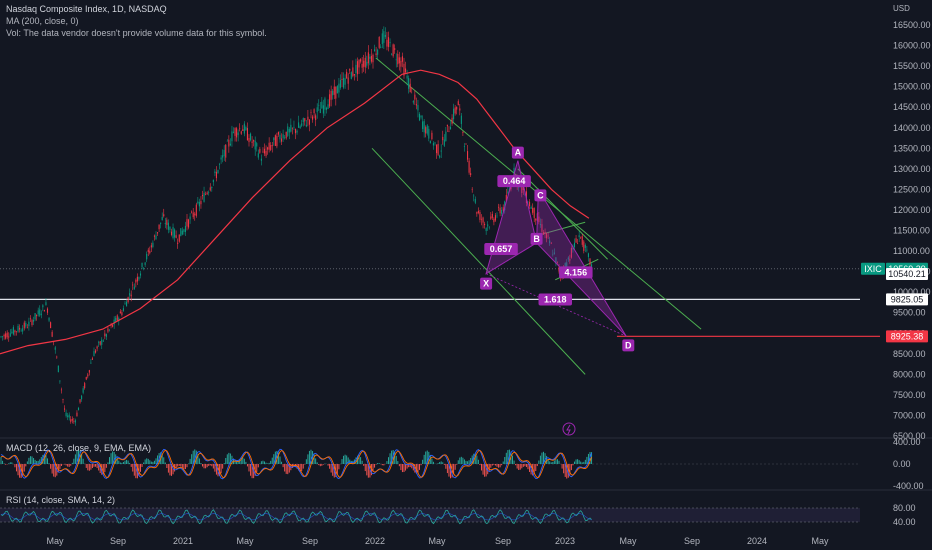 The width and height of the screenshot is (932, 550). I want to click on price-tick-label: 11000.00, so click(911, 251).